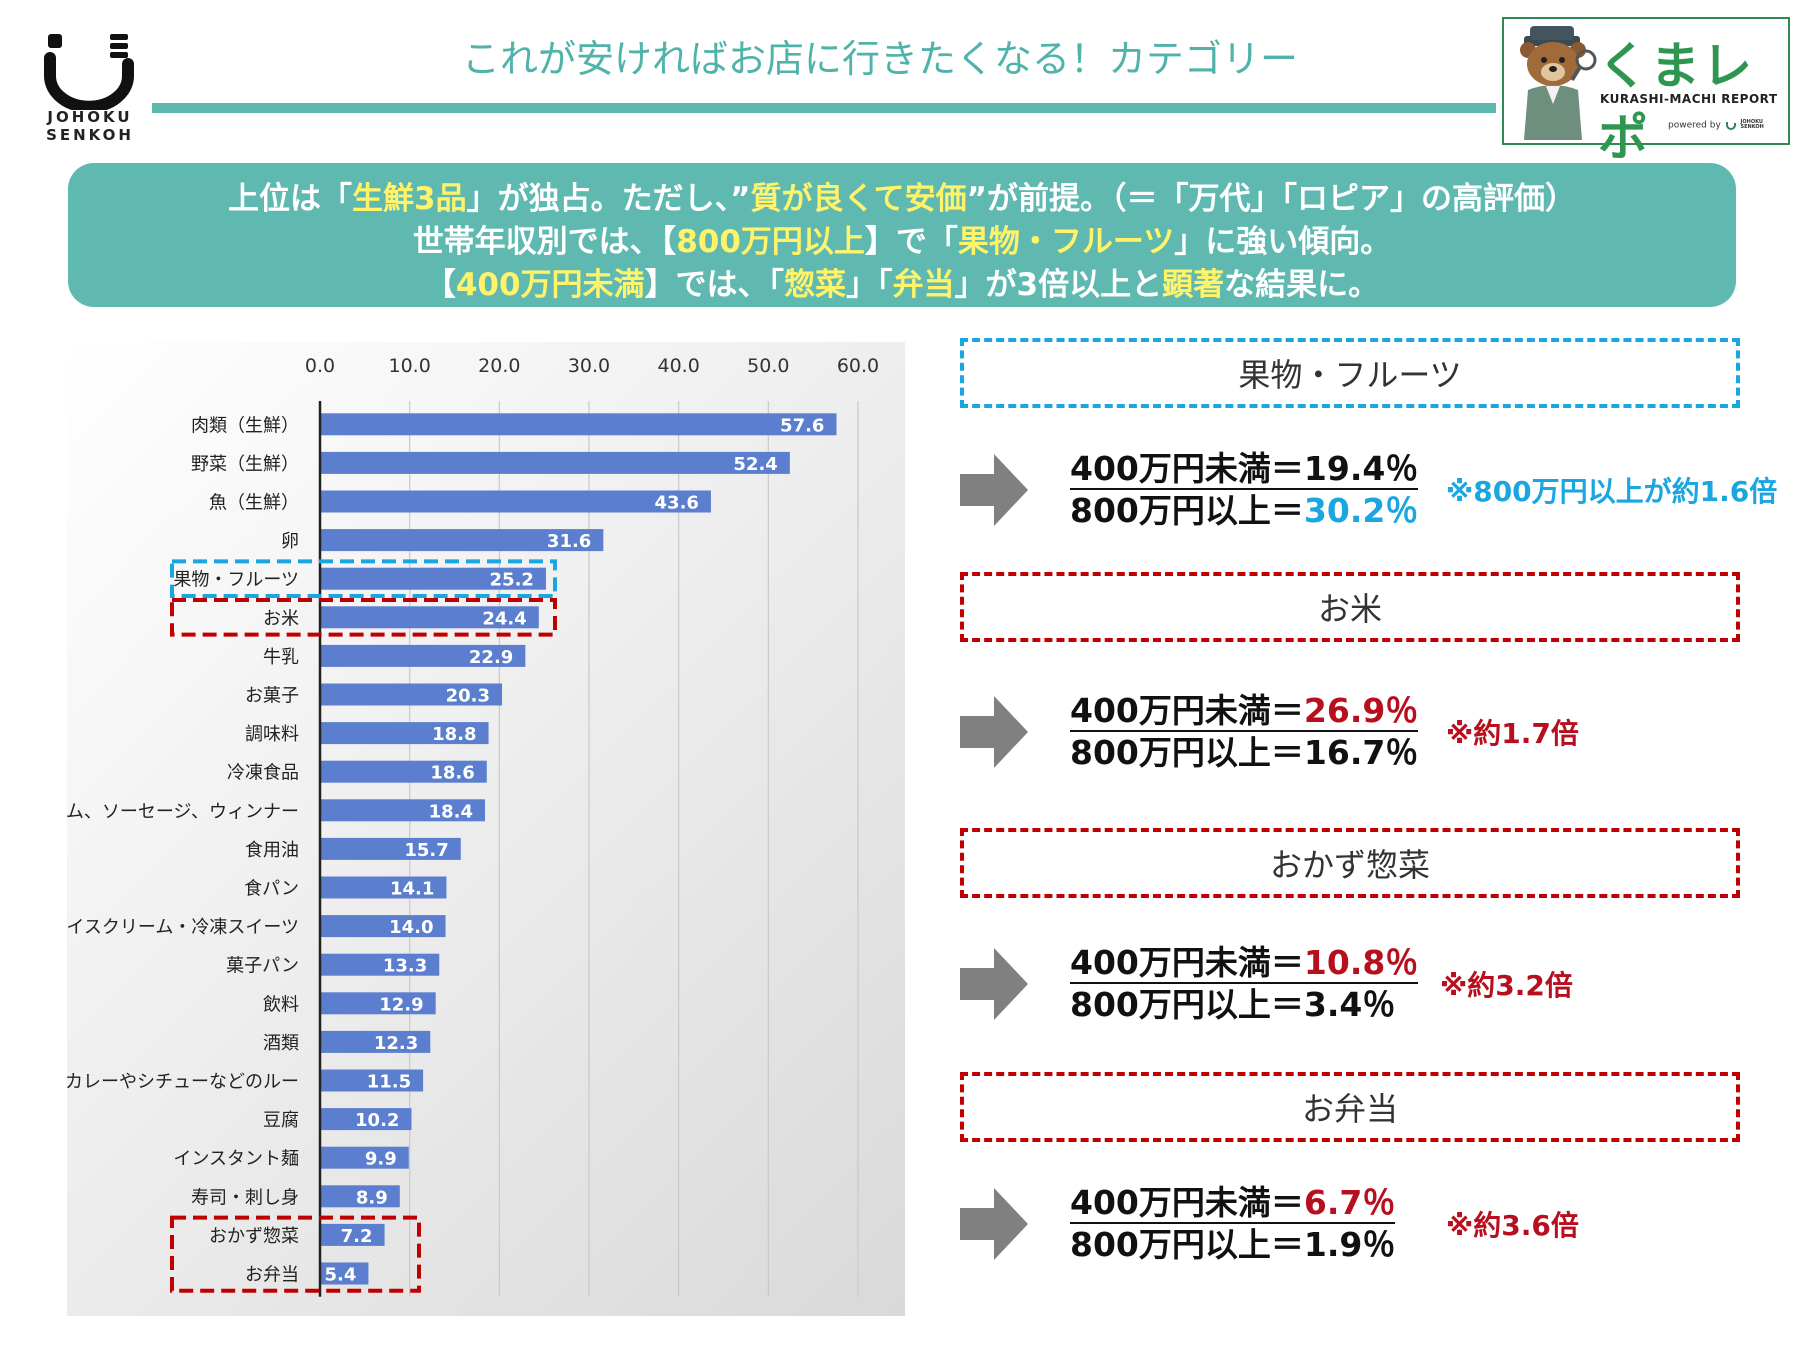  I want to click on bar-value-label: 52.4, so click(755, 464).